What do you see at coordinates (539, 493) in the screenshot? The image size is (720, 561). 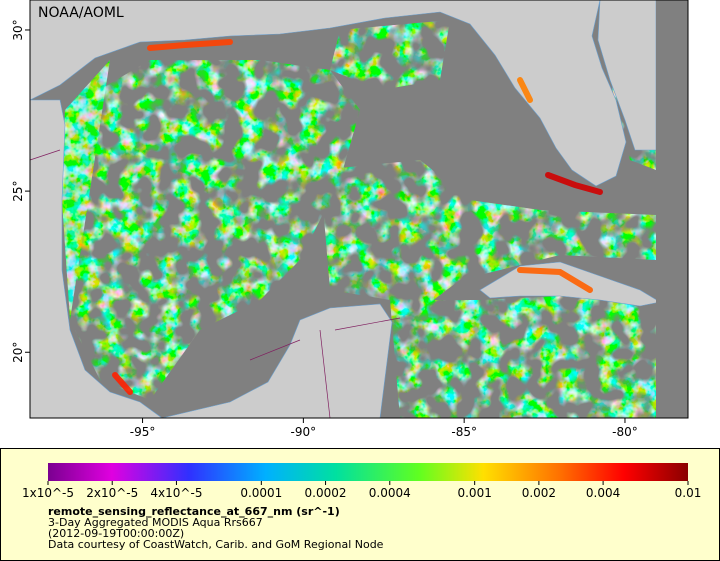 I see `colorbar-tick-label: 0.002` at bounding box center [539, 493].